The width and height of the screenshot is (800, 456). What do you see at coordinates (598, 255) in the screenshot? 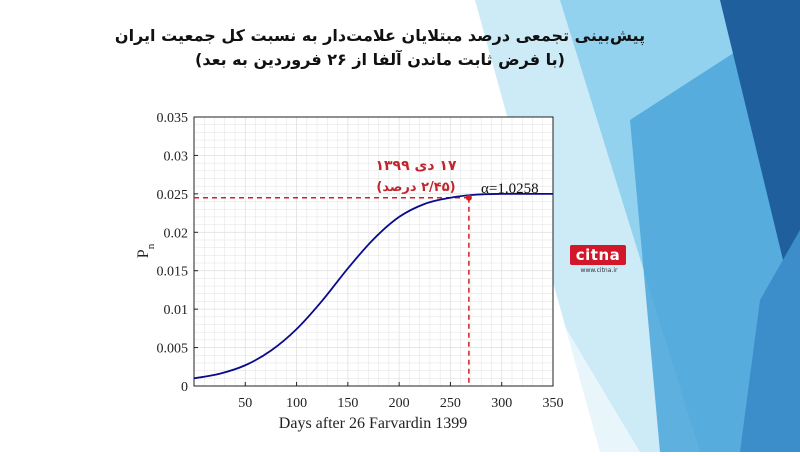
I see `logo-wordmark: citna` at bounding box center [598, 255].